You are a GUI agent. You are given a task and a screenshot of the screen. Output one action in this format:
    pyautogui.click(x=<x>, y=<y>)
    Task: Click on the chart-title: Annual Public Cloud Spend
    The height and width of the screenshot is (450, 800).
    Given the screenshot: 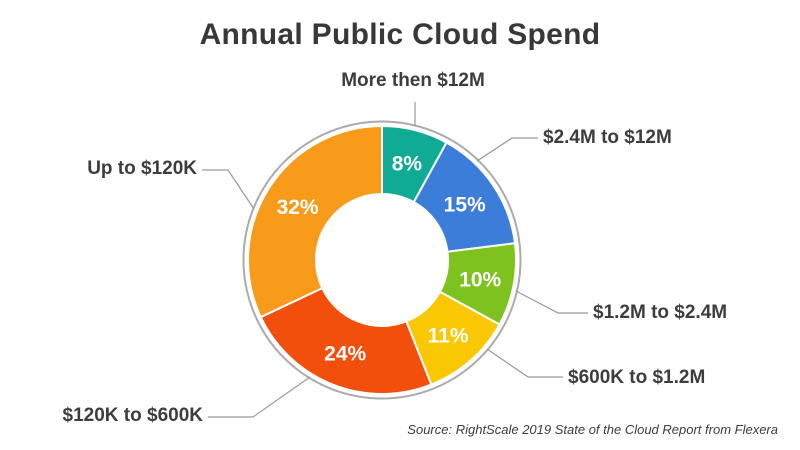 What is the action you would take?
    pyautogui.click(x=400, y=34)
    